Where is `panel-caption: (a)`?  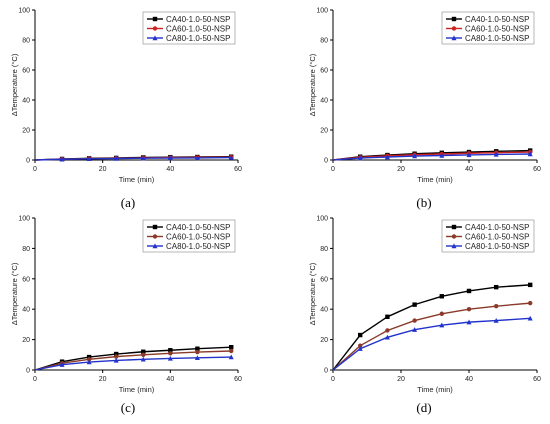 panel-caption: (a) is located at coordinates (128, 202).